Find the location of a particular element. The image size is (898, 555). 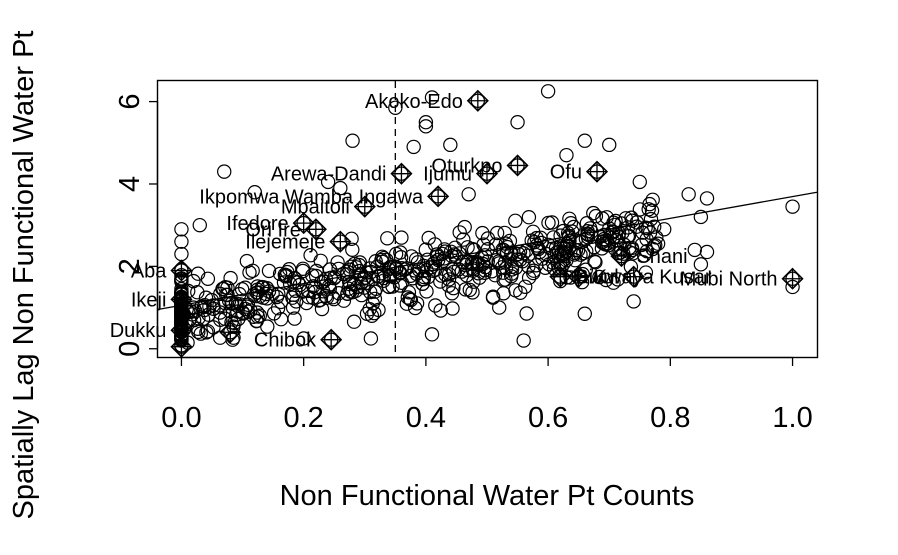

point-label: Akoko-Edo is located at coordinates (414, 102).